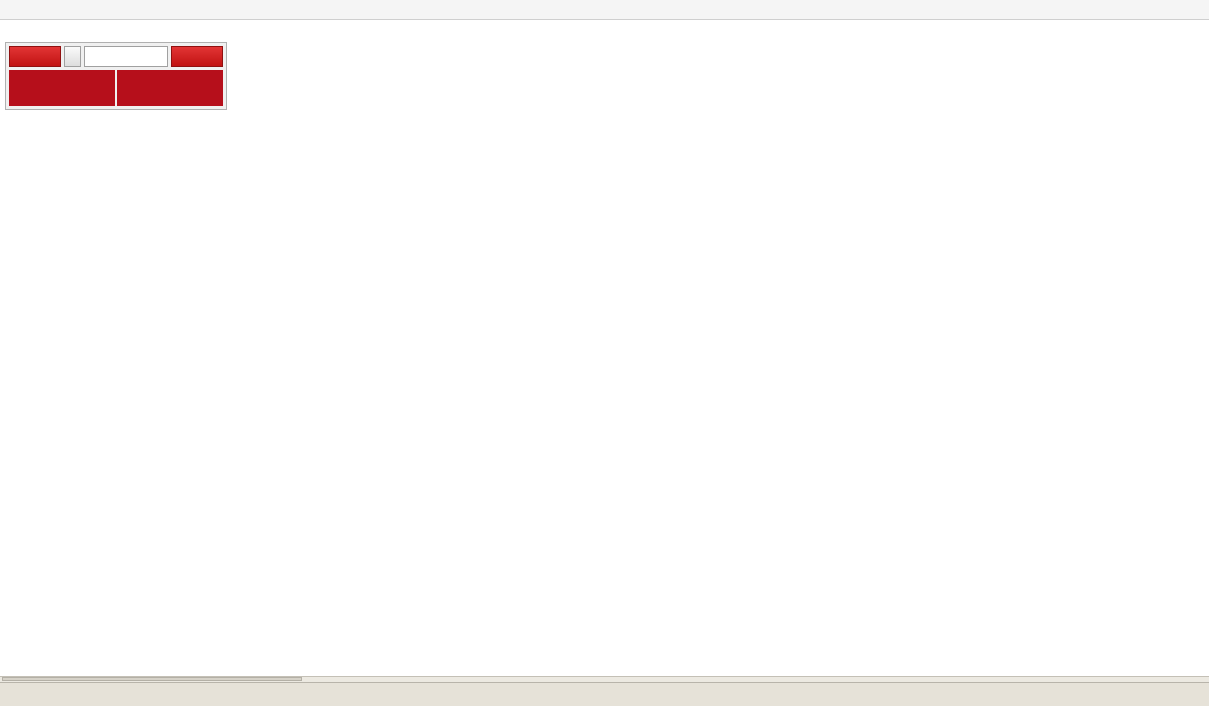 This screenshot has height=706, width=1209. I want to click on scrollbar-thumb, so click(152, 679).